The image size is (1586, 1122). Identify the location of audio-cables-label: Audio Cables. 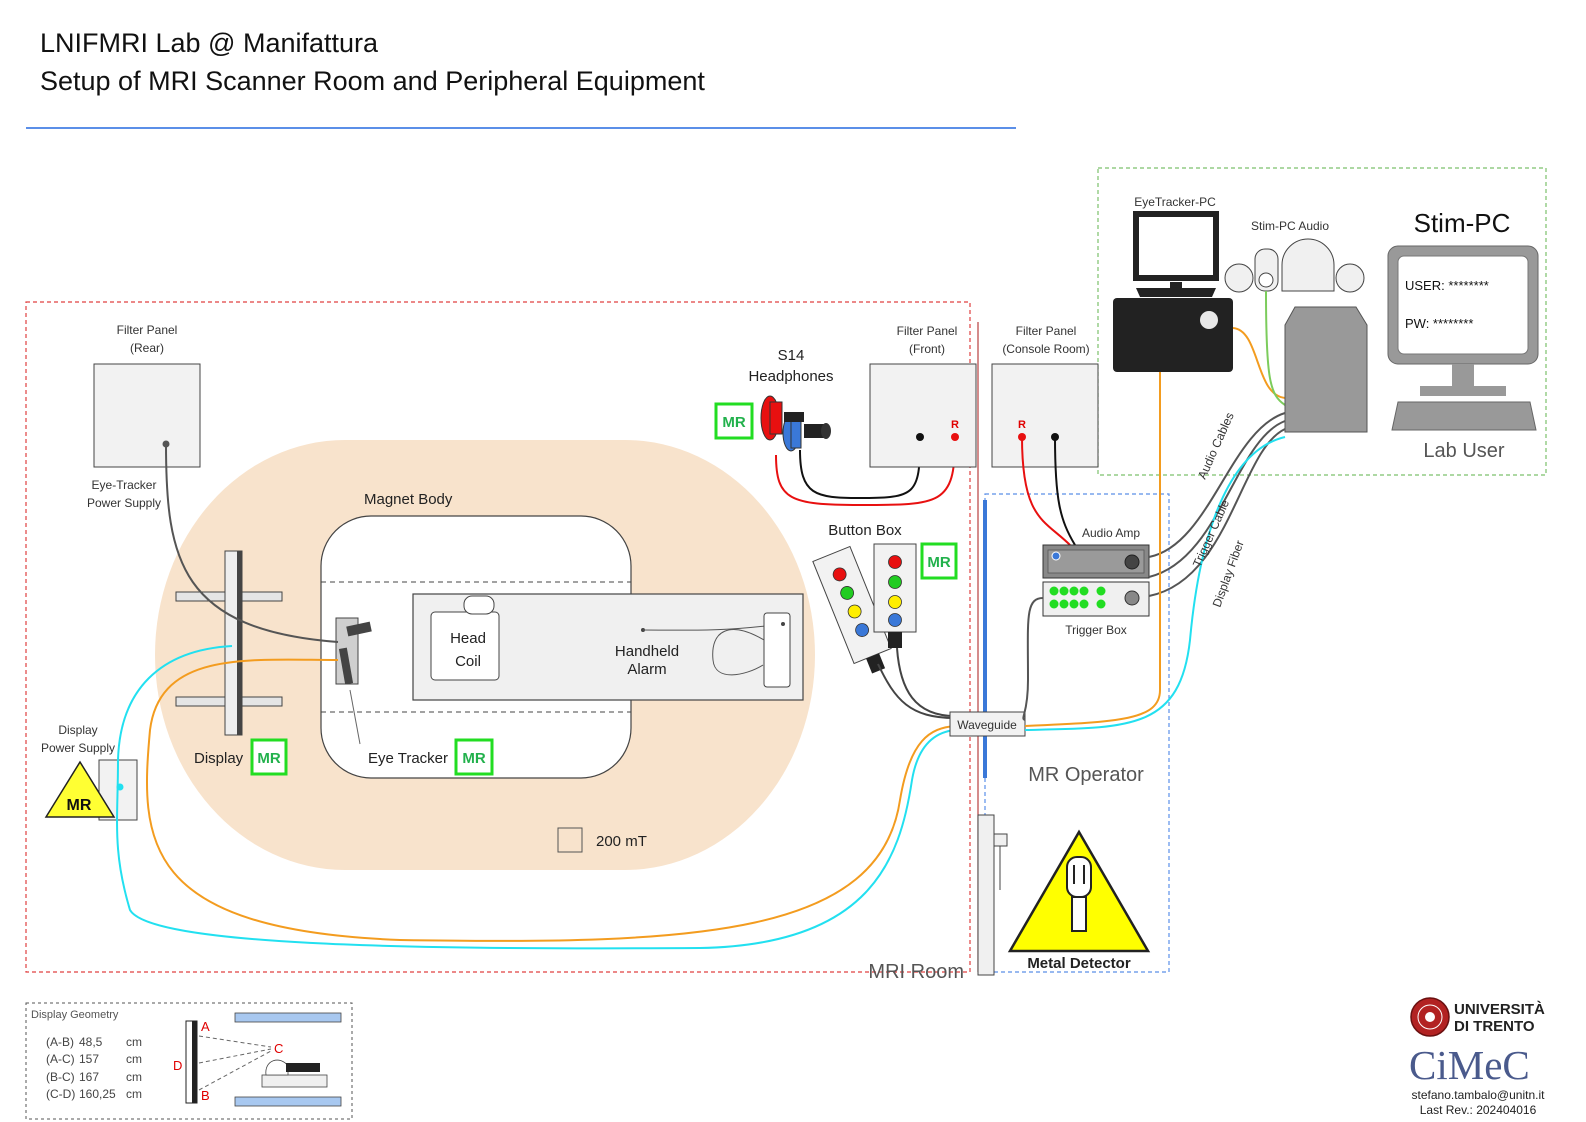
(1216, 445).